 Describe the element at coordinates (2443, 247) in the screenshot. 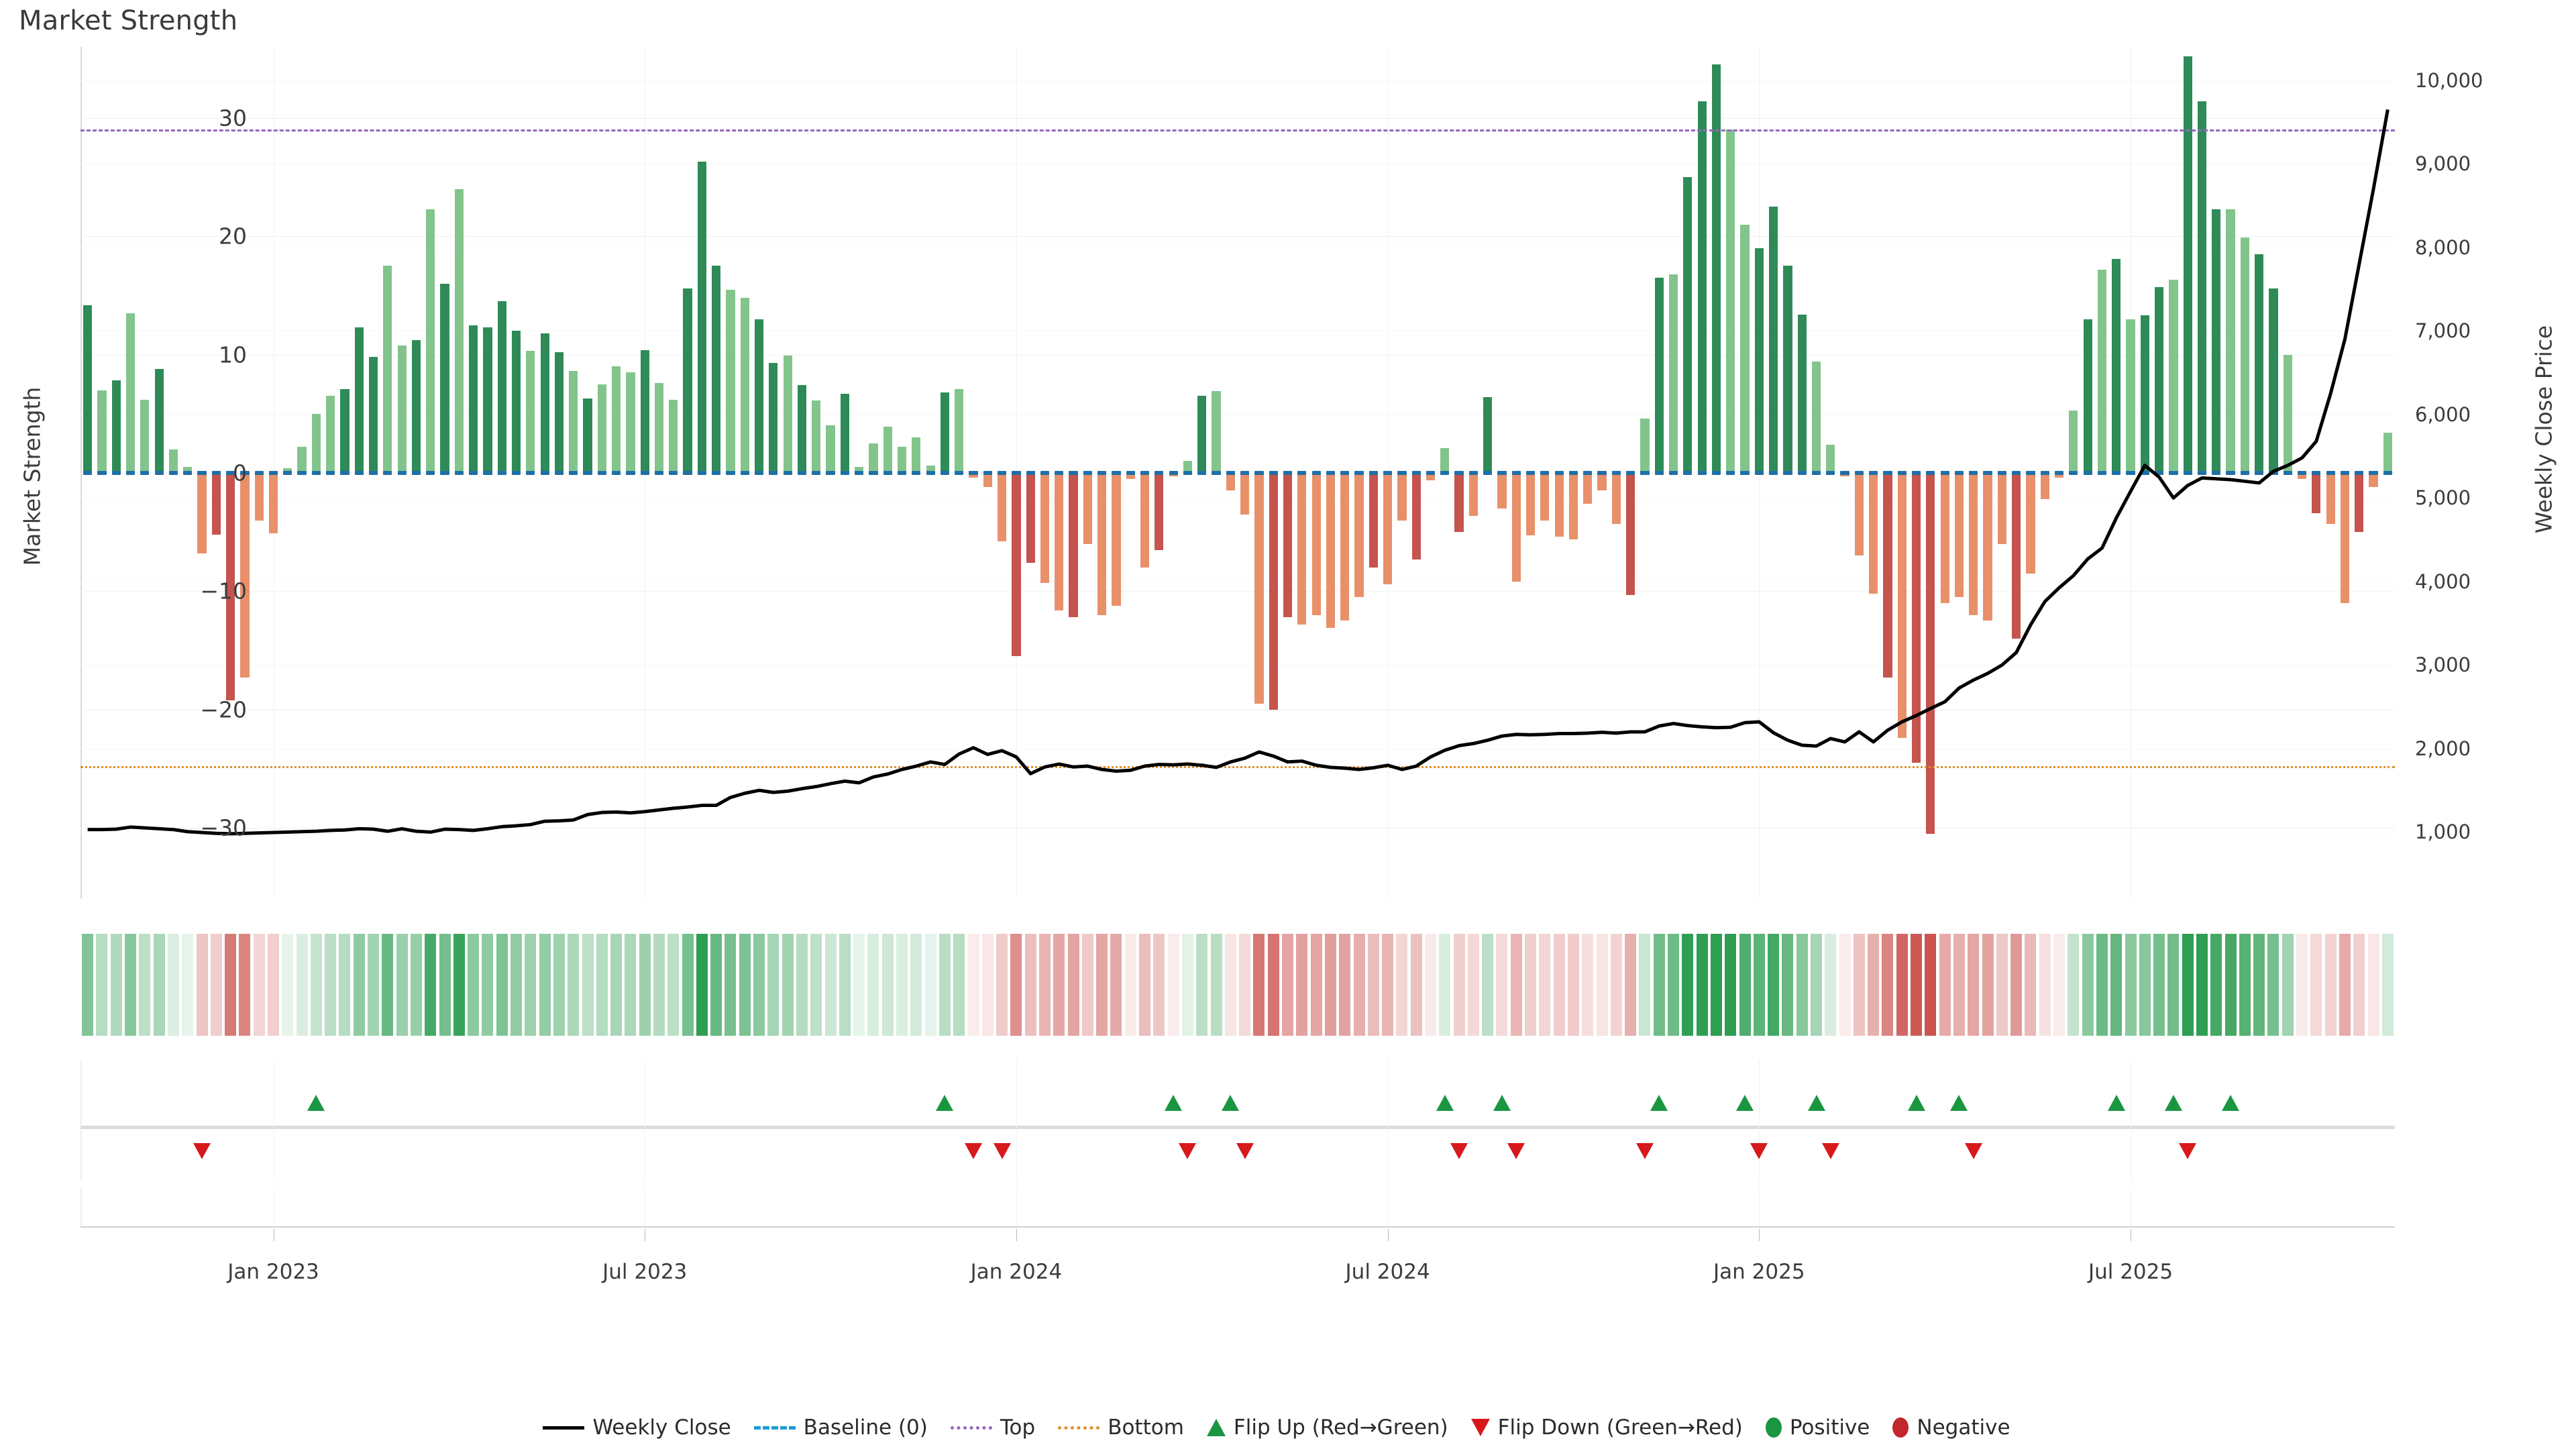

I see `right-tick-label: 8,000` at that location.